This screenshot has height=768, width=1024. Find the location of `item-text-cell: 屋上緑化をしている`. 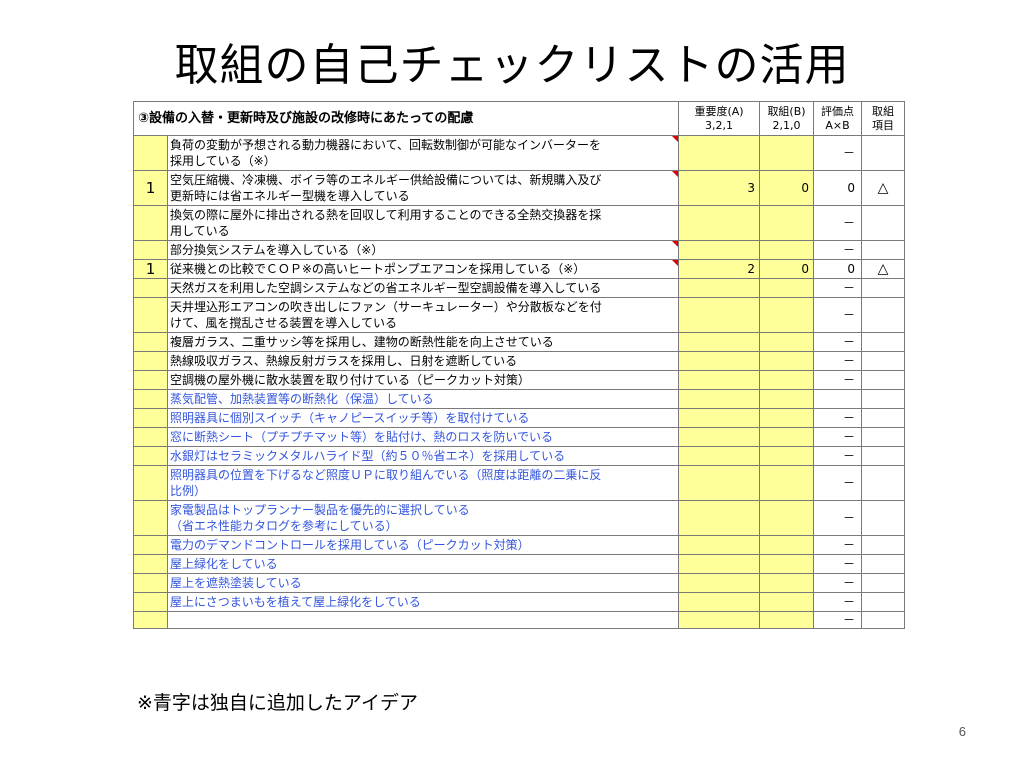

item-text-cell: 屋上緑化をしている is located at coordinates (423, 564).